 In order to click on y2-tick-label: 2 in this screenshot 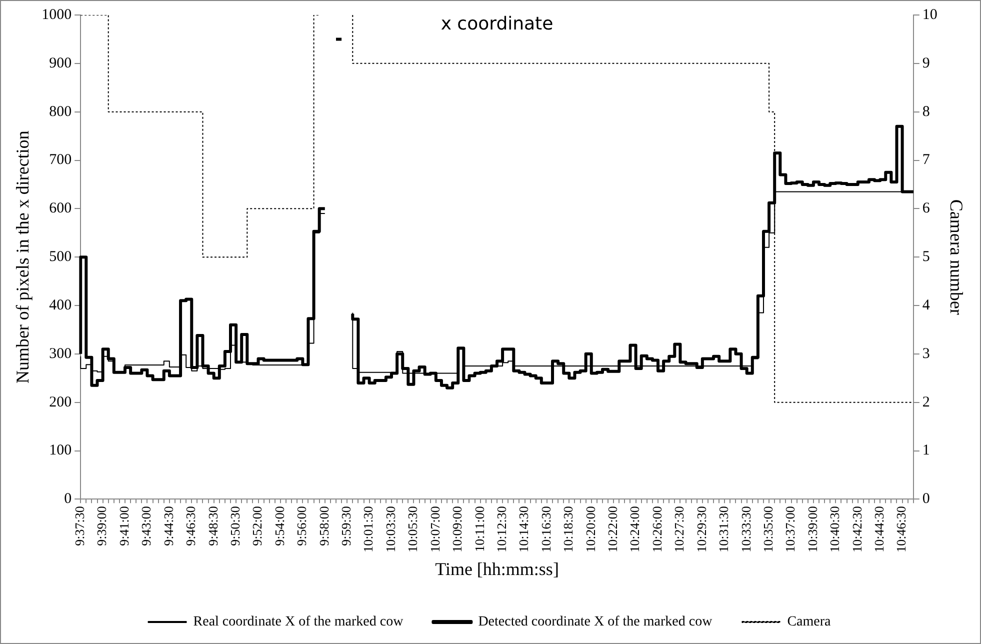, I will do `click(926, 402)`.